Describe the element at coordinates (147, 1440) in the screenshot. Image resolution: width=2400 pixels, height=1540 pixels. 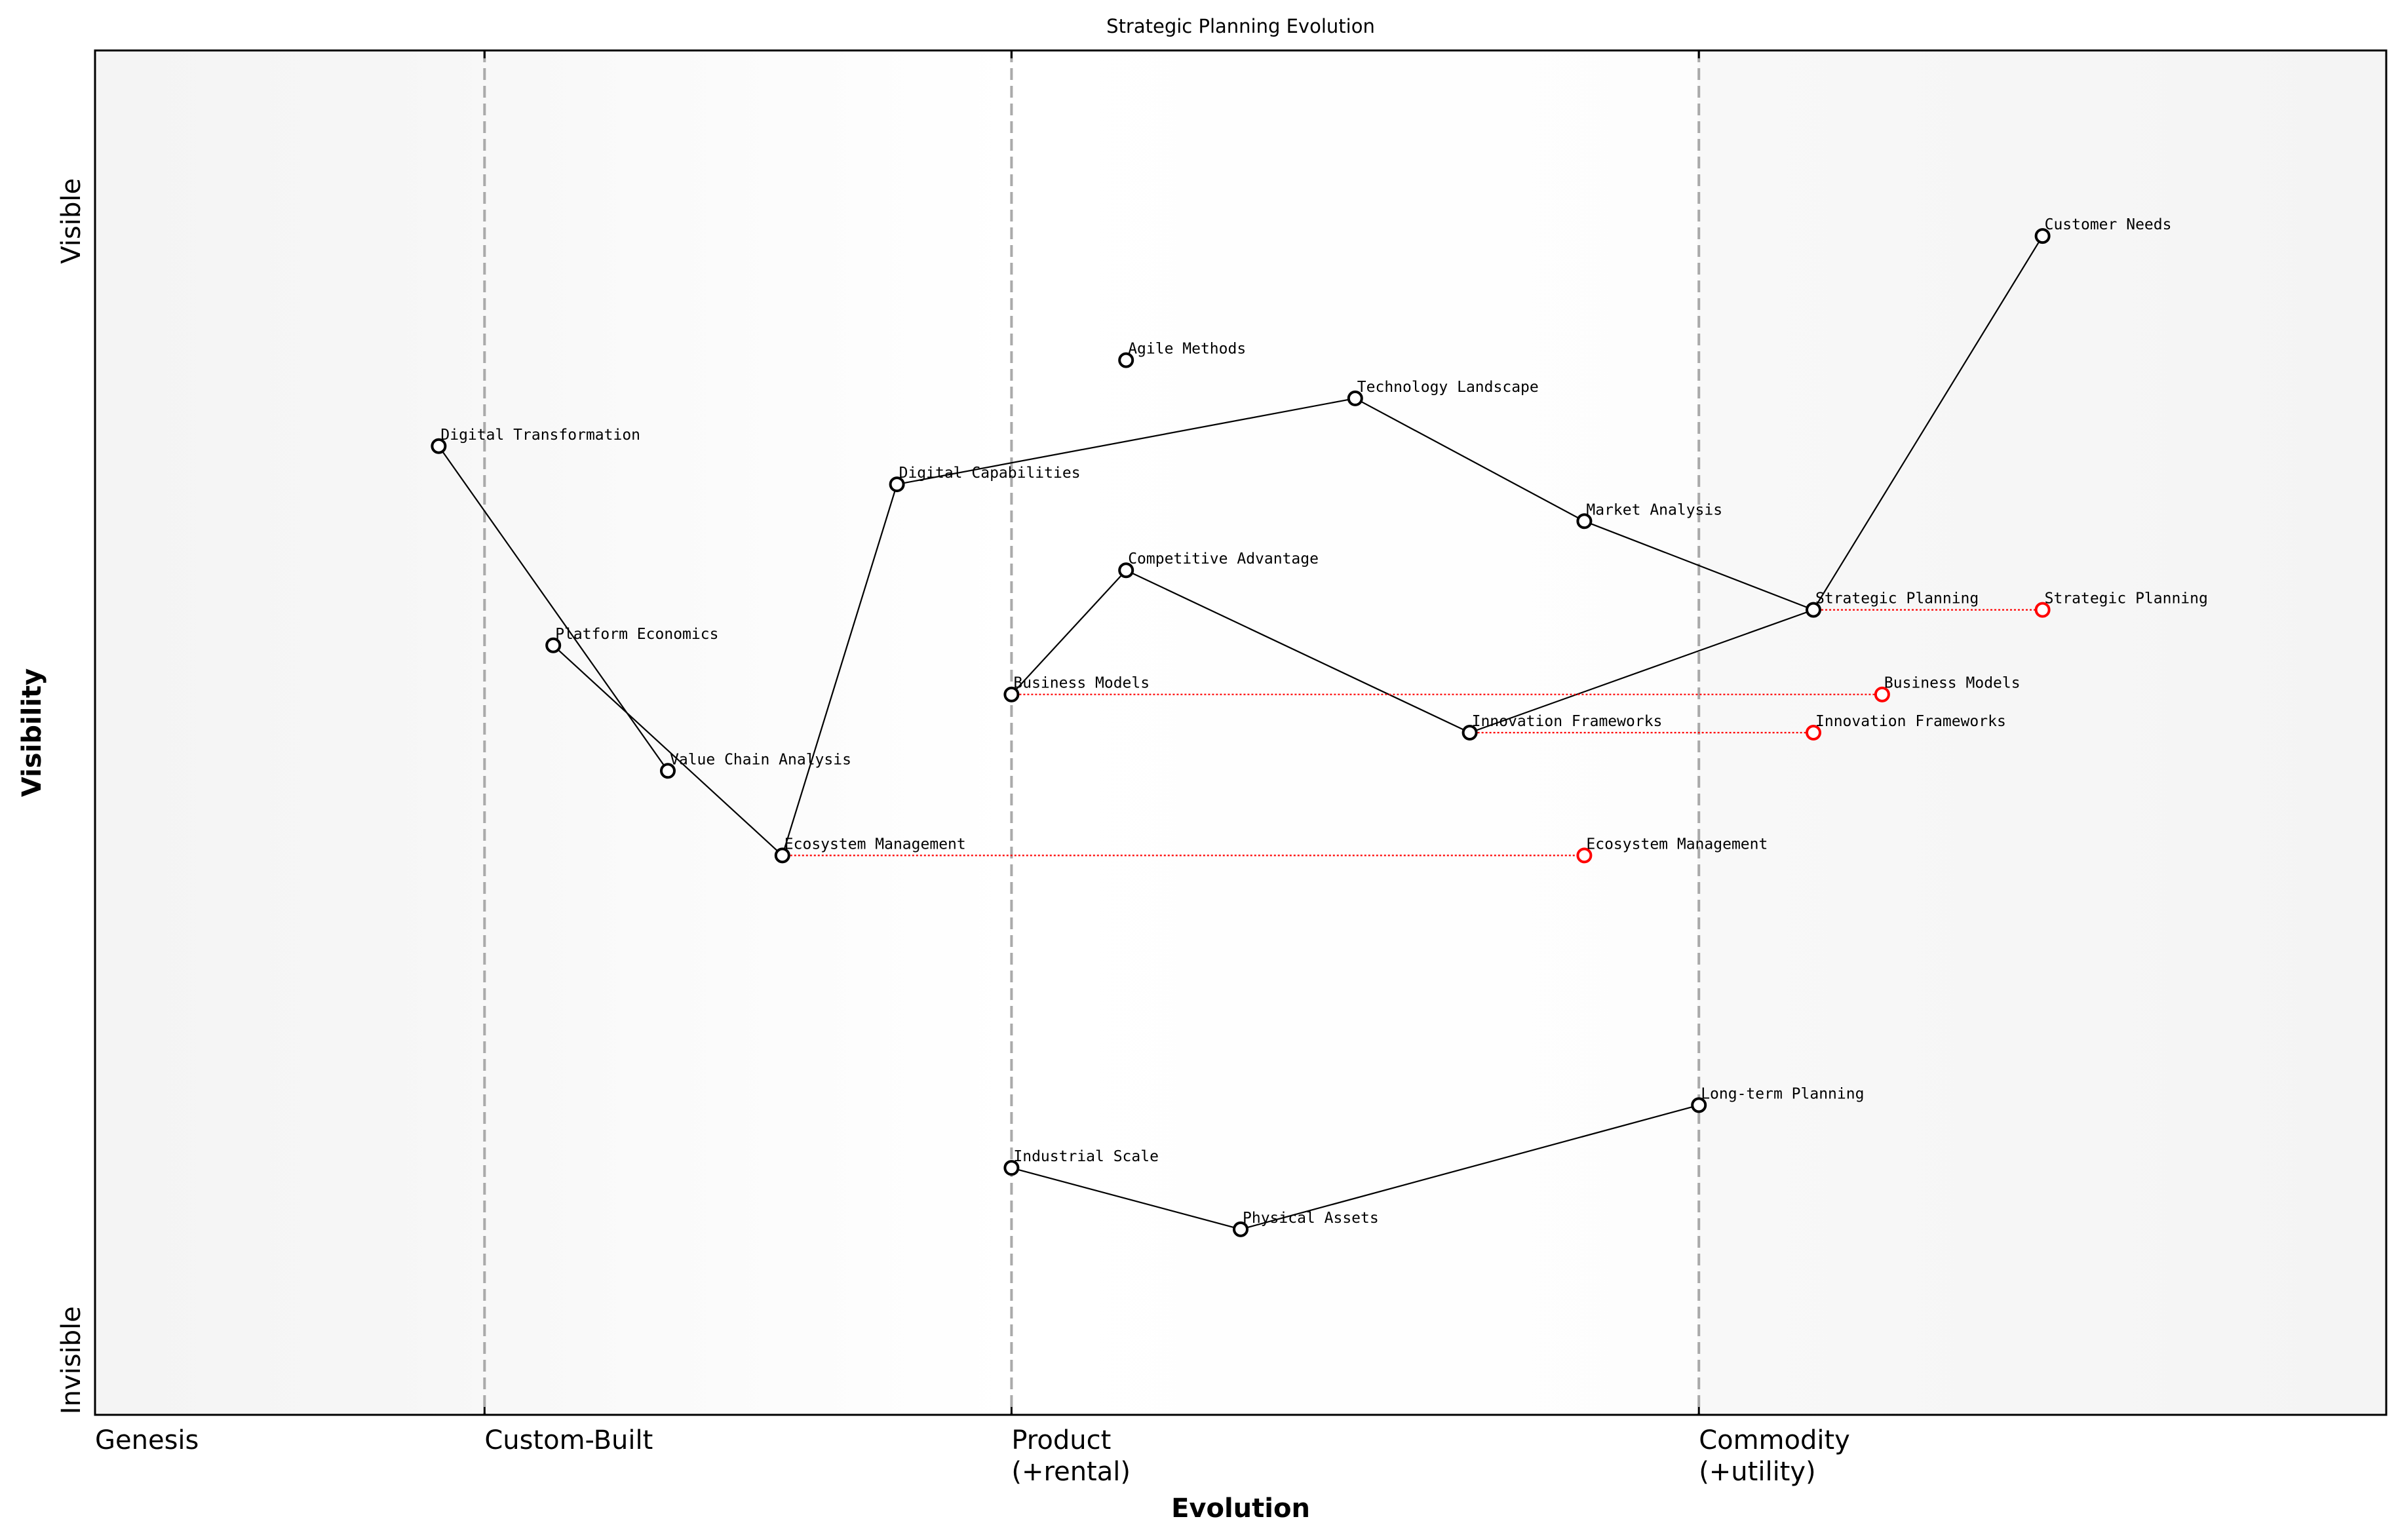
I see `x-tick-label: Genesis` at that location.